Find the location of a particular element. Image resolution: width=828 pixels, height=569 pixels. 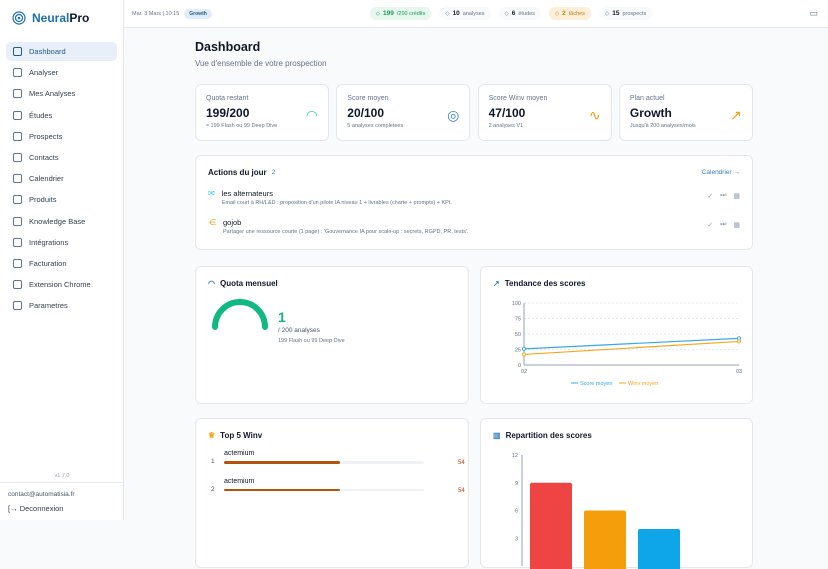

kpi-label: Score Winv moyen is located at coordinates (545, 98).